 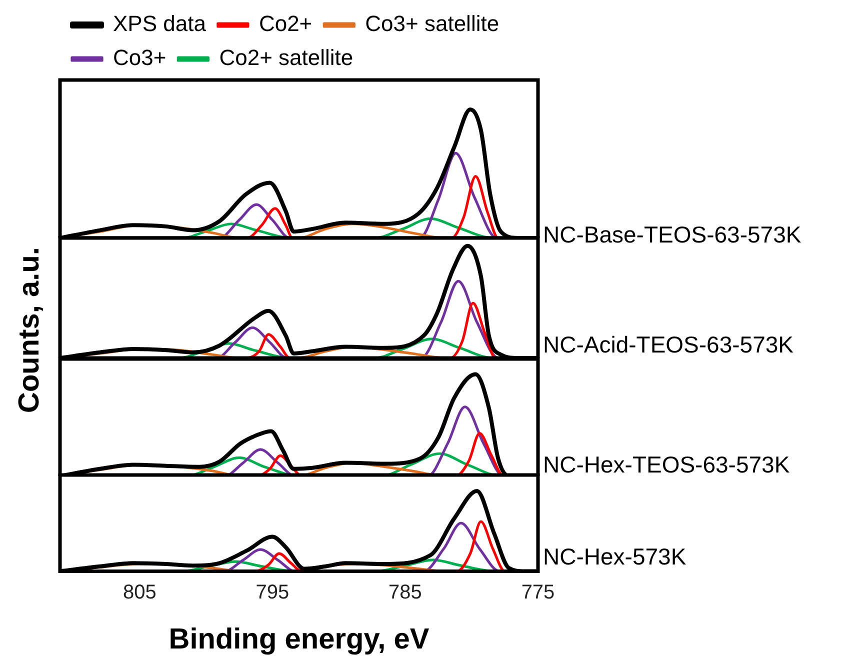 What do you see at coordinates (672, 235) in the screenshot?
I see `text: NC-Base-TEOS-63-573K` at bounding box center [672, 235].